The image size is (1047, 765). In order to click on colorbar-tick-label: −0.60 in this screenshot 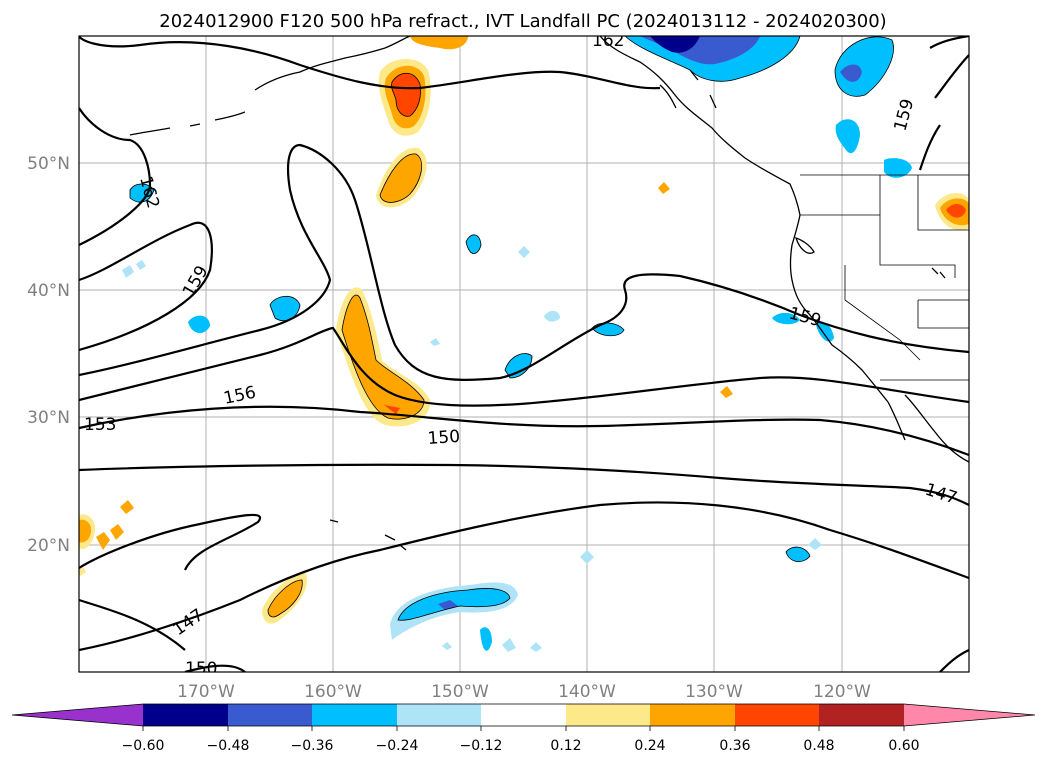, I will do `click(143, 746)`.